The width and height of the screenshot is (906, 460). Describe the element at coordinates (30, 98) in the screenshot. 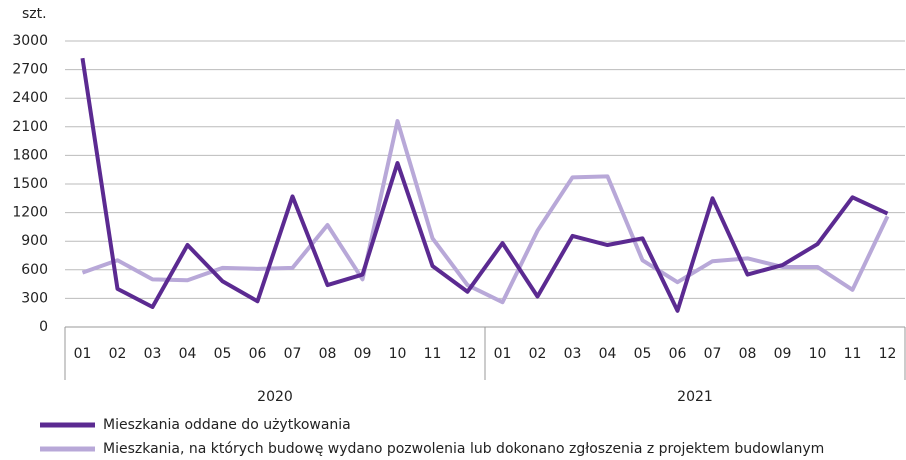

I see `y-tick-label: 2400` at that location.